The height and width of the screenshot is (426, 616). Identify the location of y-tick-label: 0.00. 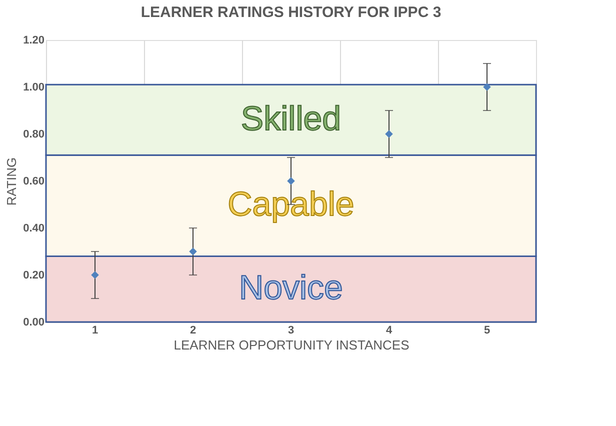
(33, 322).